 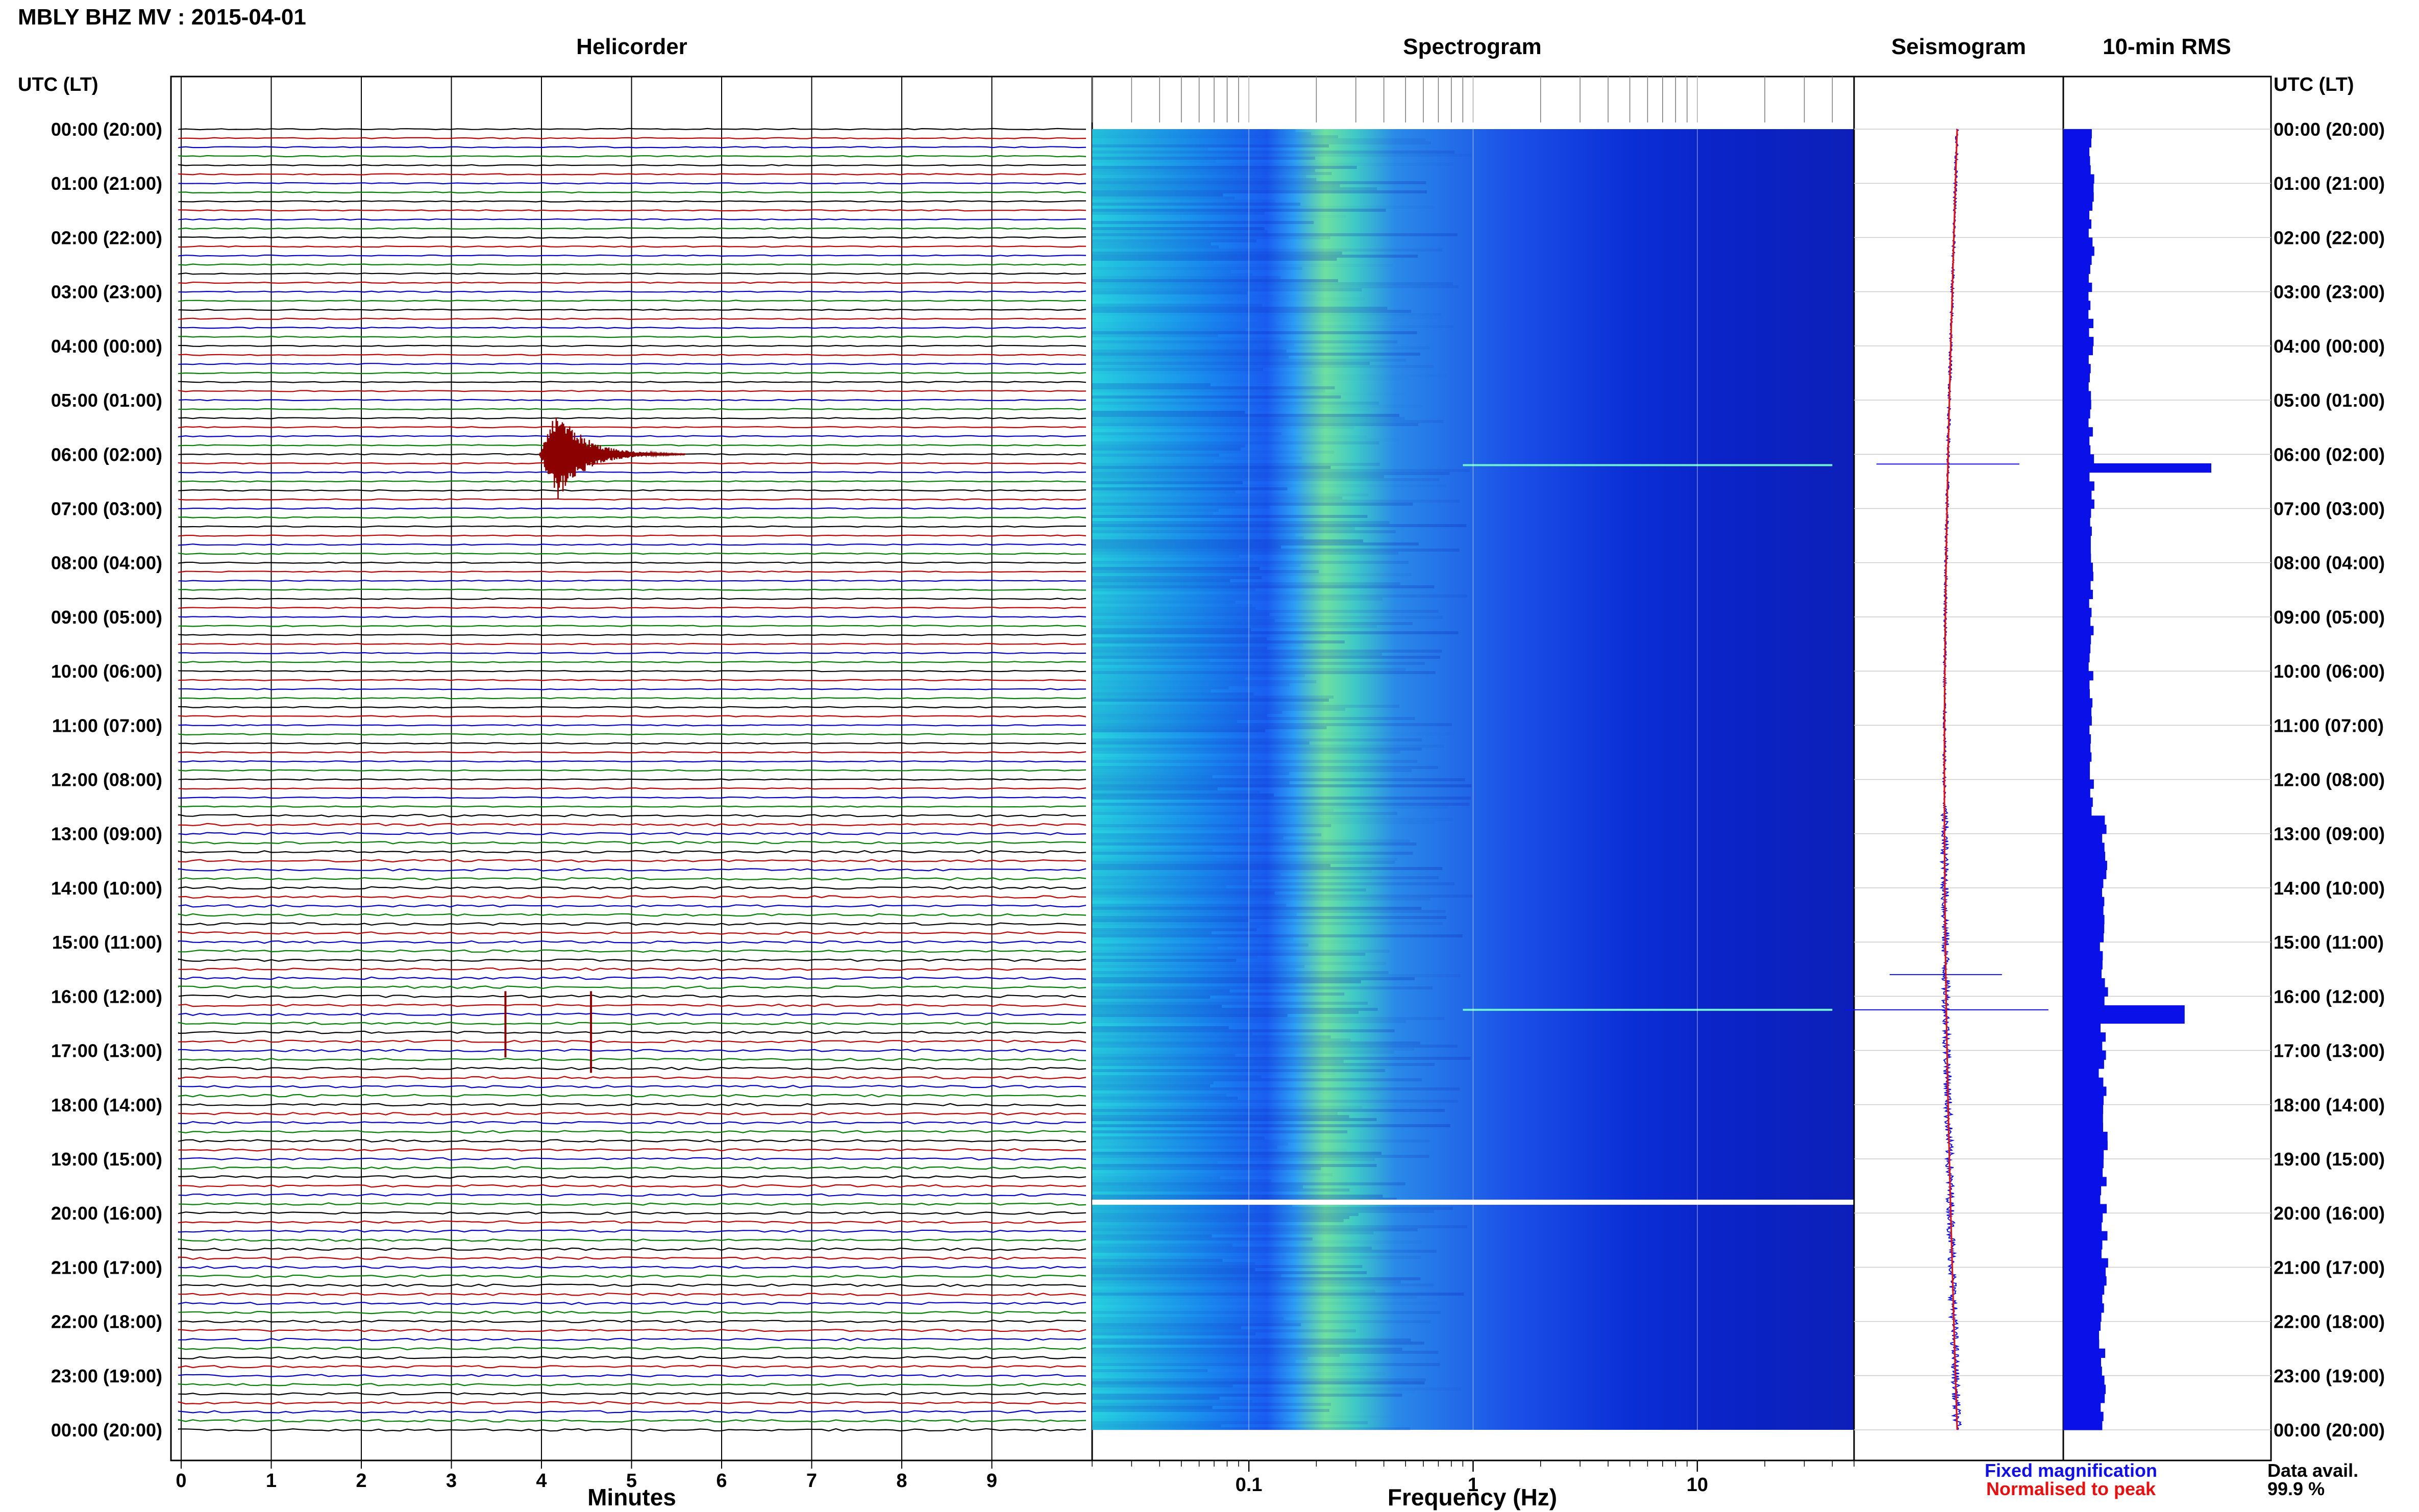 What do you see at coordinates (991, 1481) in the screenshot?
I see `helicorder-xtick-label: 9` at bounding box center [991, 1481].